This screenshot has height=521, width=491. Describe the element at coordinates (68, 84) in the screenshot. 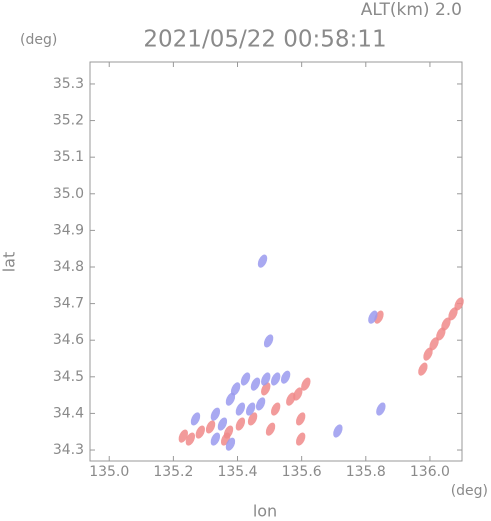

I see `y-tick-label: 35.3` at that location.